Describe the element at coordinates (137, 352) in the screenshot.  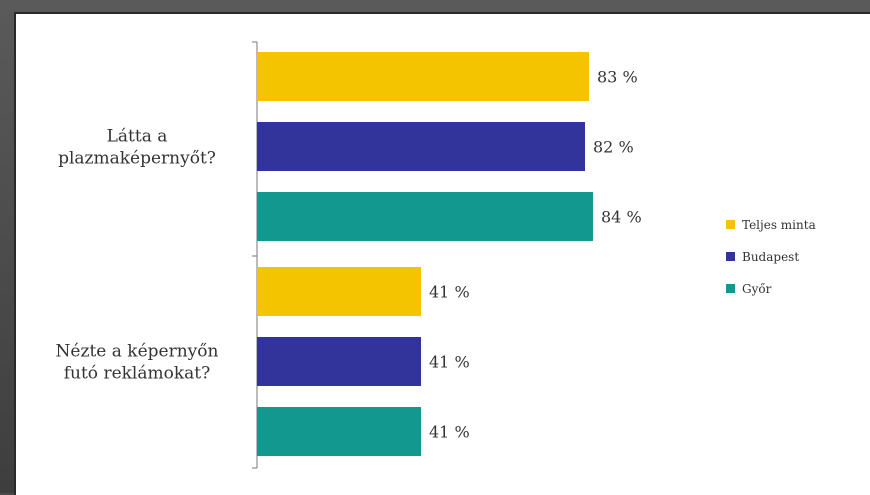
I see `category-label: Nézte a képernyőn` at that location.